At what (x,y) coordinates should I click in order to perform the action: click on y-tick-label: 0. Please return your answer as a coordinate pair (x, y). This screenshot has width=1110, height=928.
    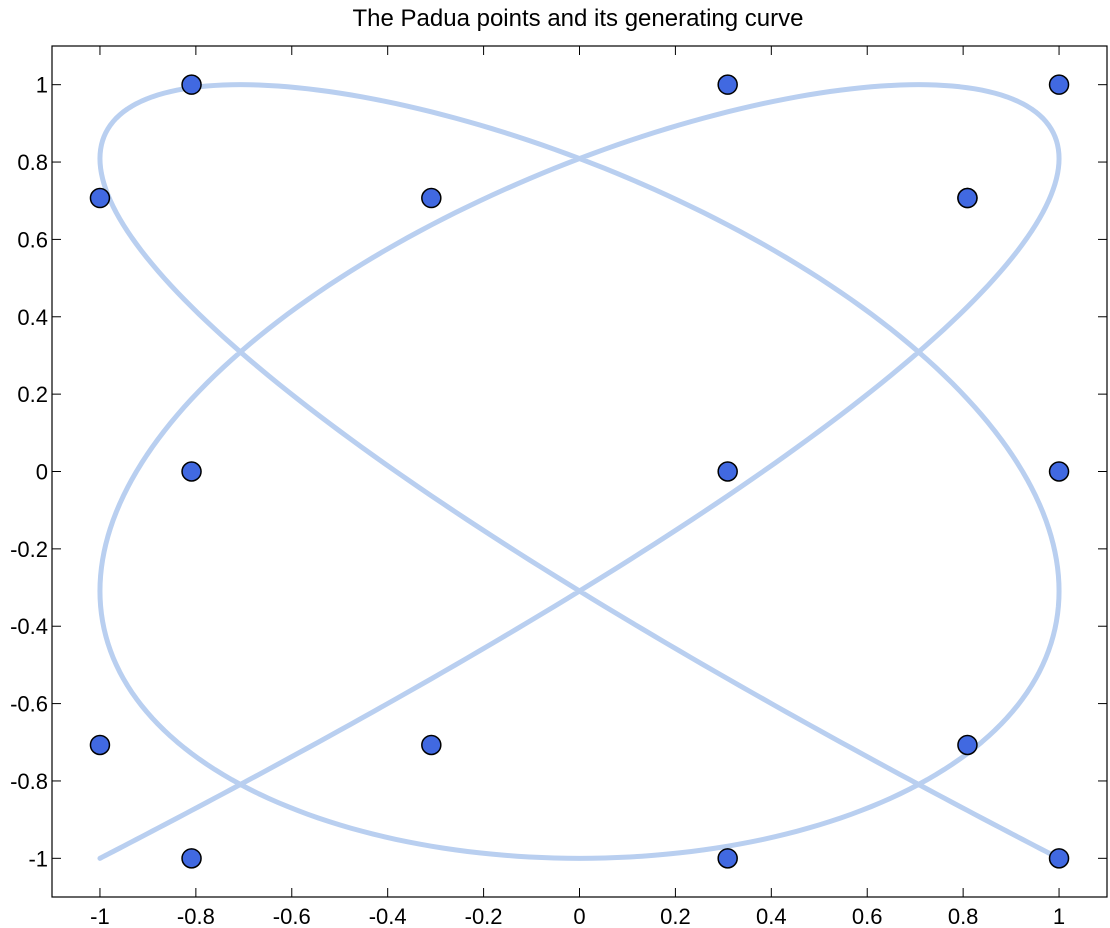
    Looking at the image, I should click on (42, 472).